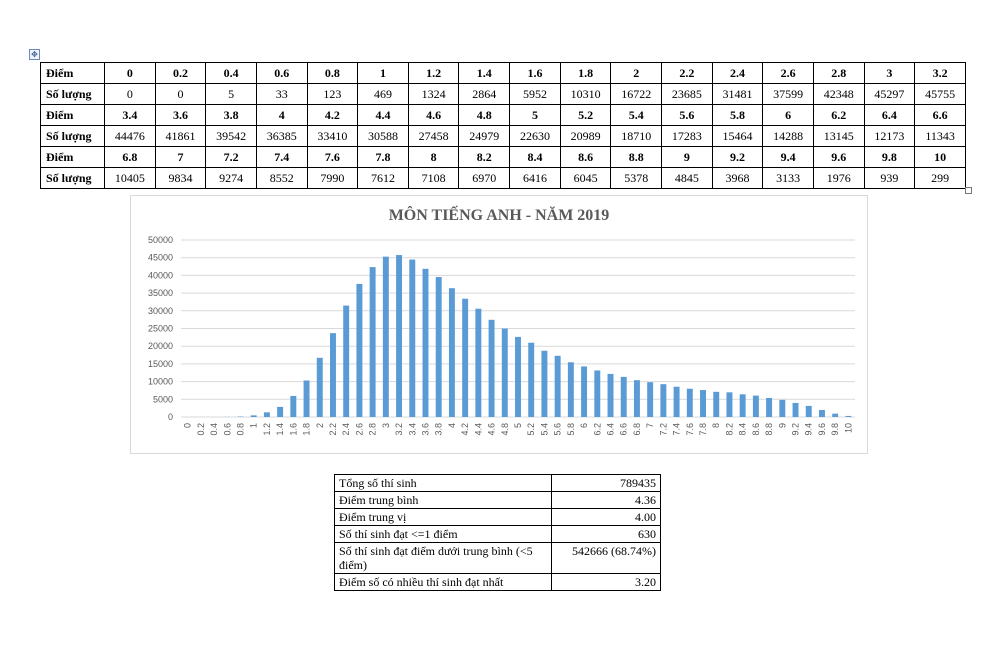 The width and height of the screenshot is (1000, 645). I want to click on table-move-handle-icon: ✥, so click(34, 54).